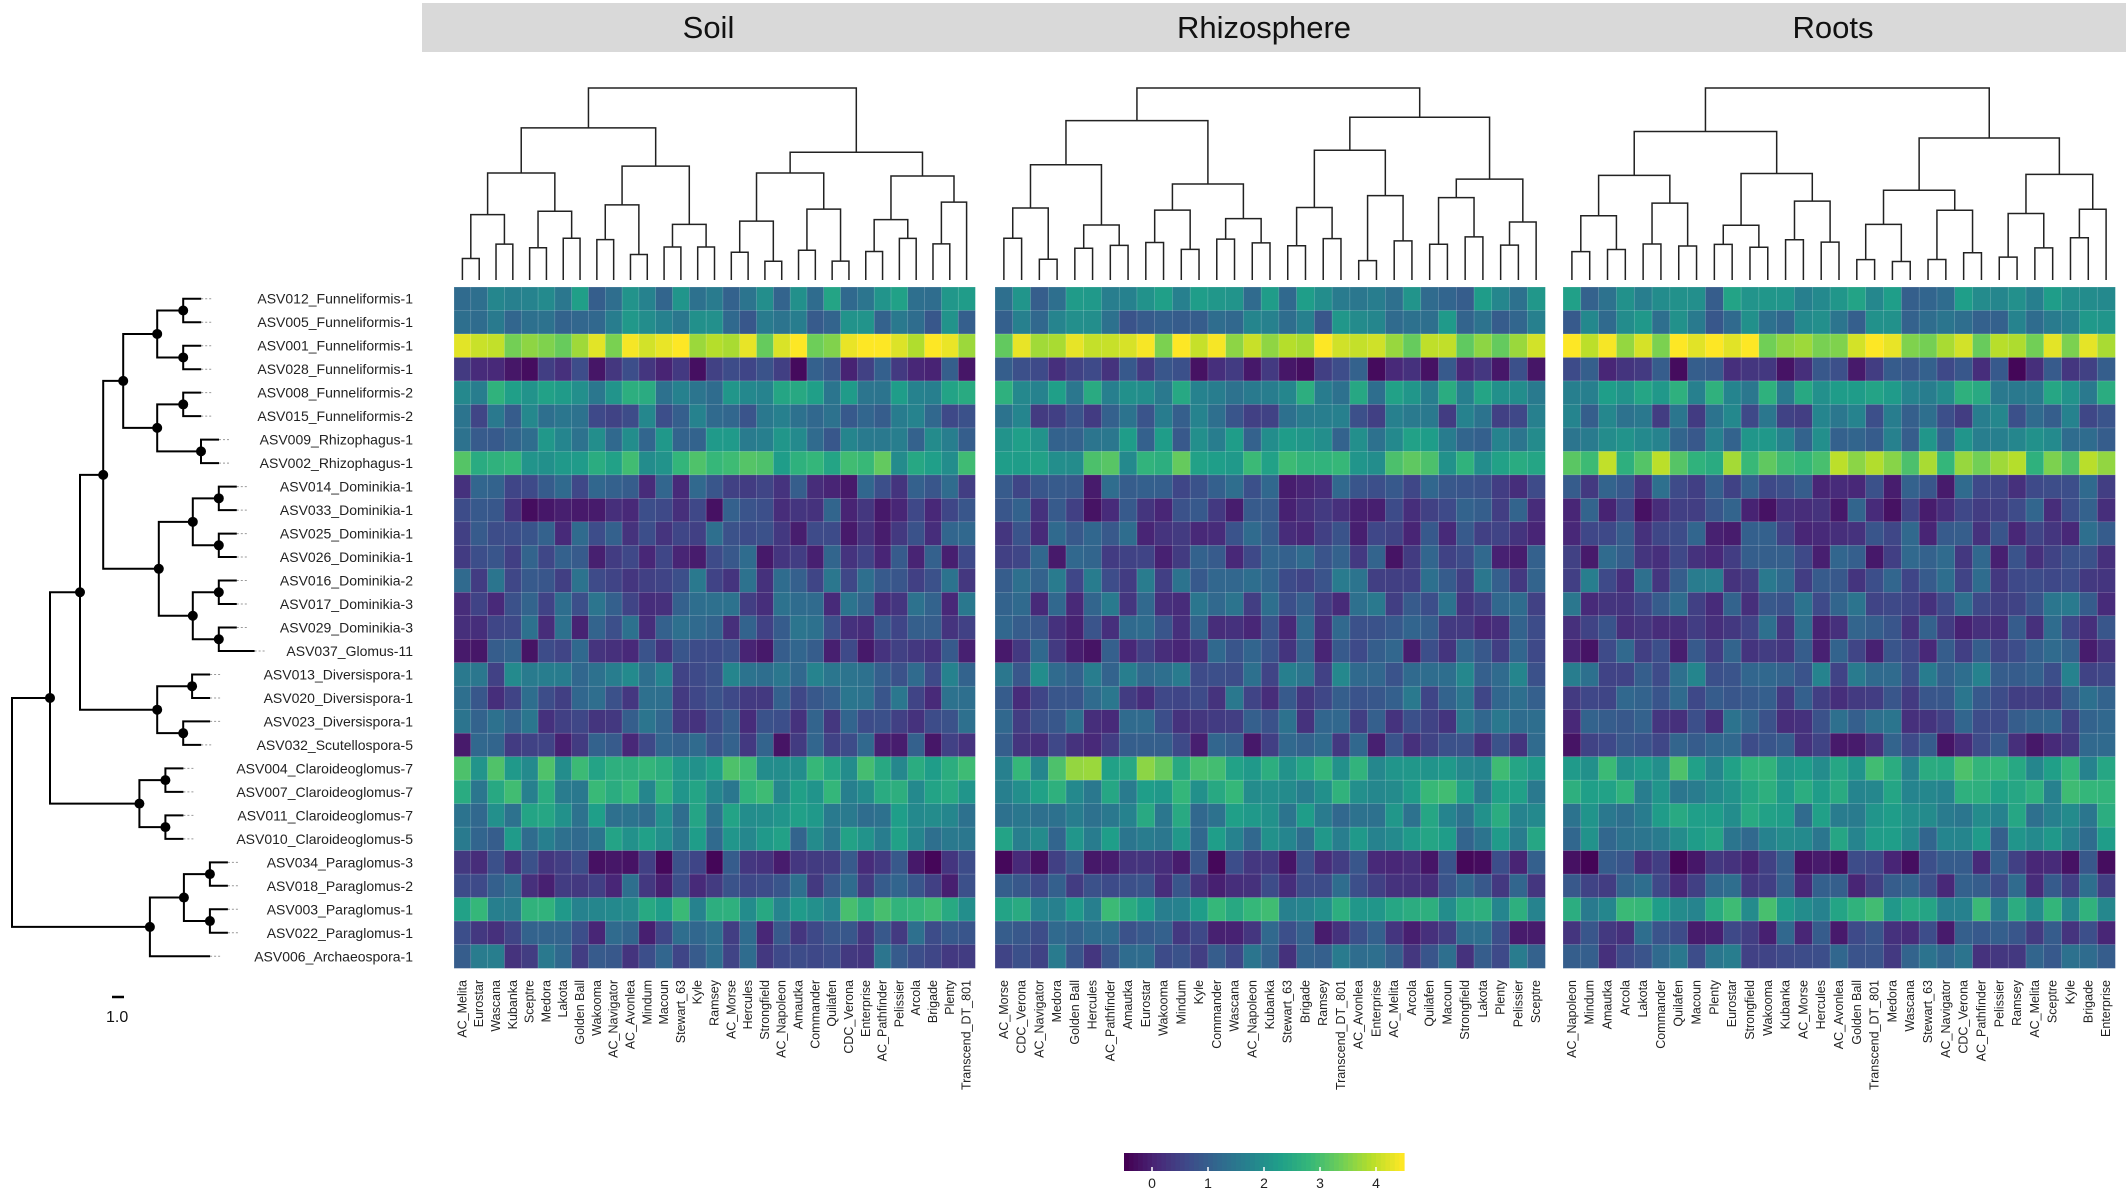 The height and width of the screenshot is (1199, 2126). What do you see at coordinates (1875, 1035) in the screenshot?
I see `column-label: Transcend_DT_801` at bounding box center [1875, 1035].